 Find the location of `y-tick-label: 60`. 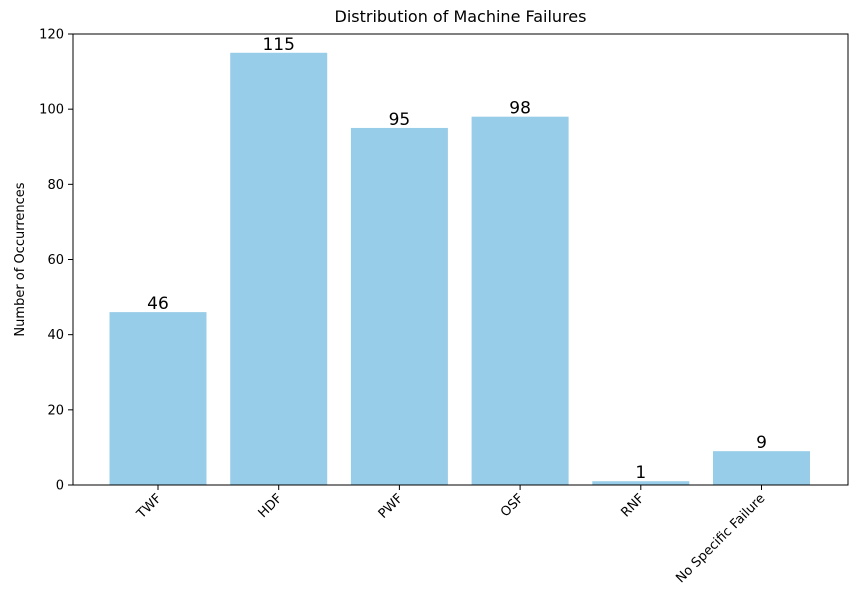

y-tick-label: 60 is located at coordinates (55, 260).